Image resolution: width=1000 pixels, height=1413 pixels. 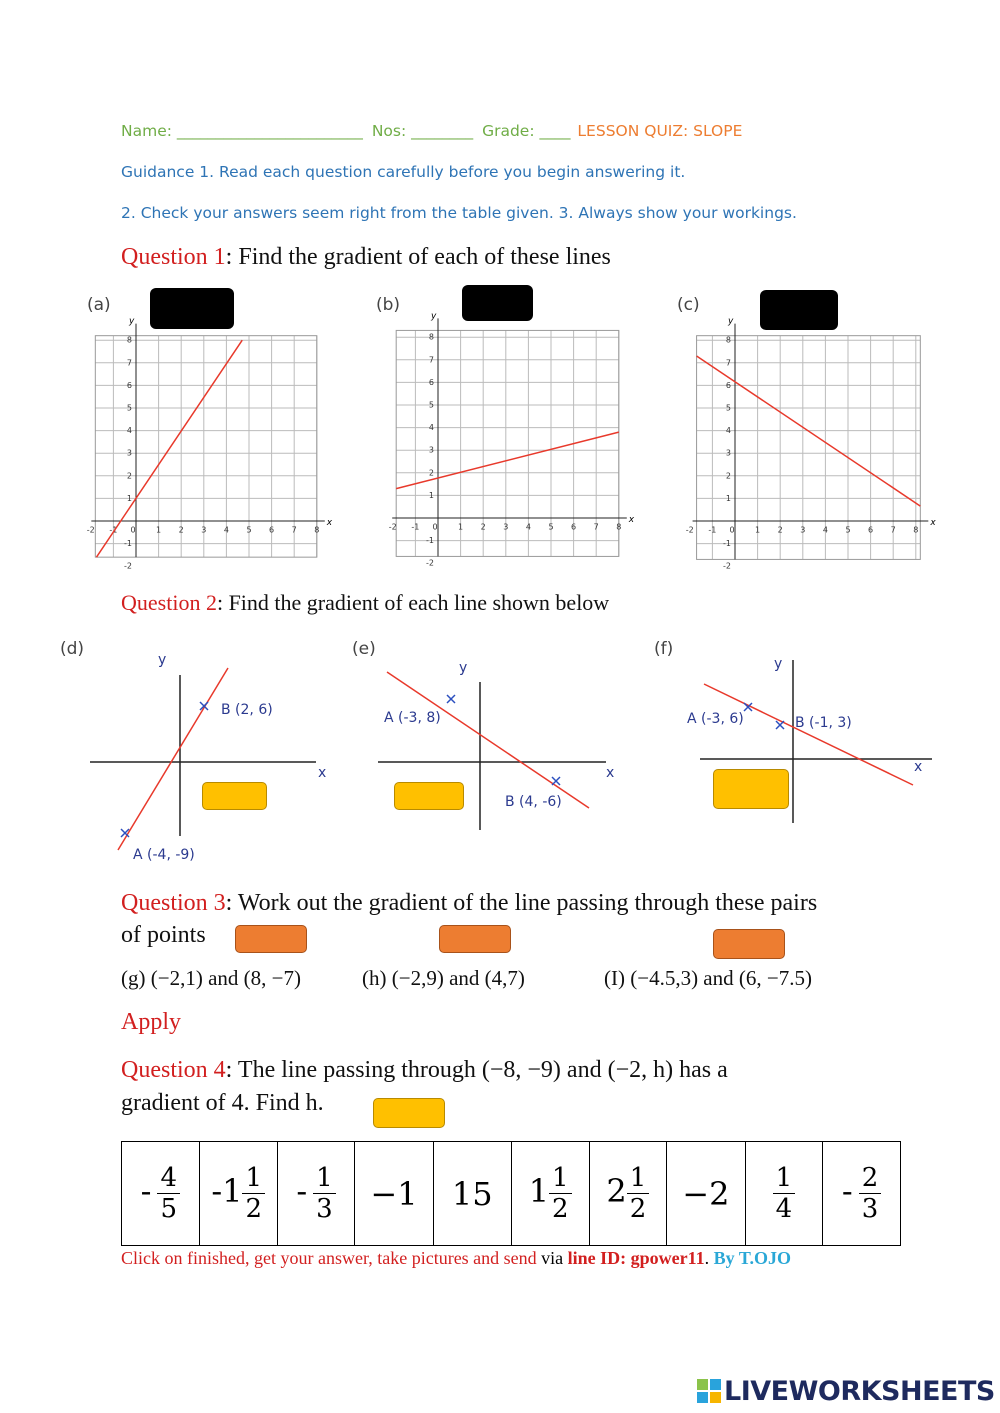 What do you see at coordinates (507, 443) in the screenshot?
I see `grid-border` at bounding box center [507, 443].